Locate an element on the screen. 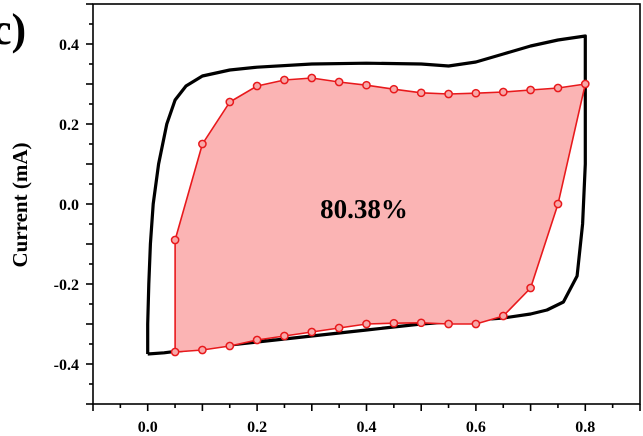  x-tick-label: 0.6 is located at coordinates (476, 427).